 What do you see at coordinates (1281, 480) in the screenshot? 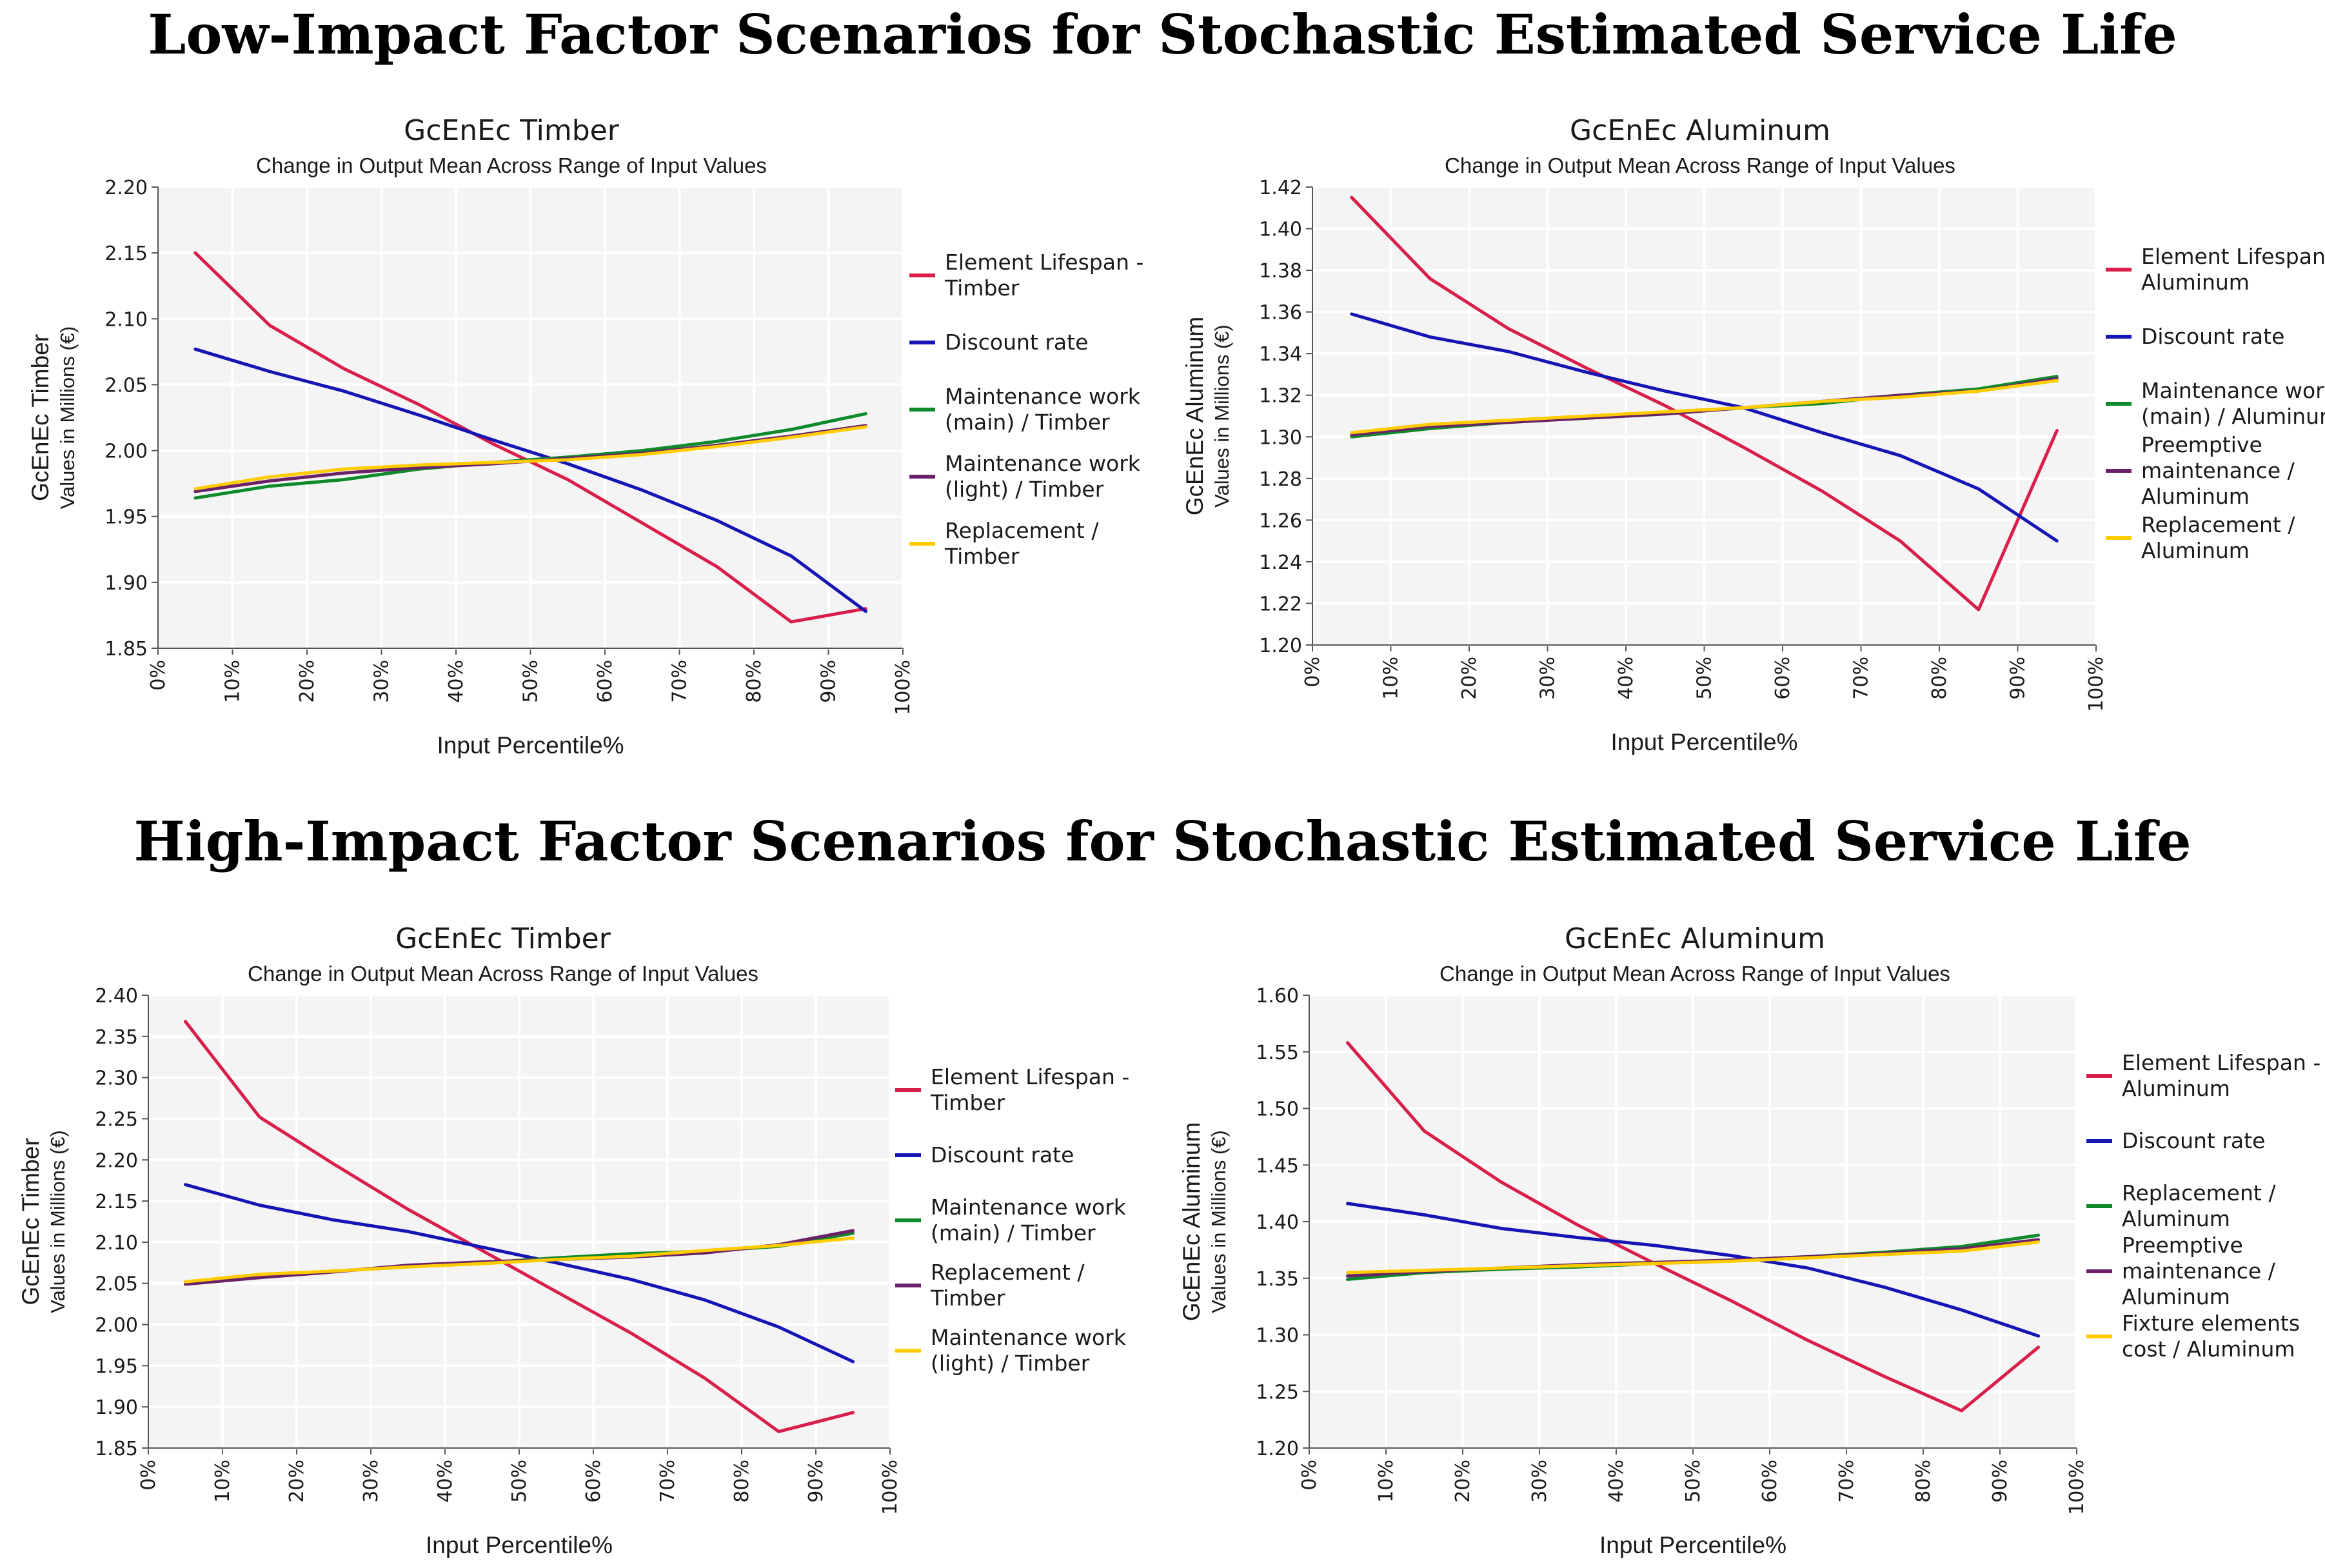
I see `y-tick-label: 1.28` at bounding box center [1281, 480].